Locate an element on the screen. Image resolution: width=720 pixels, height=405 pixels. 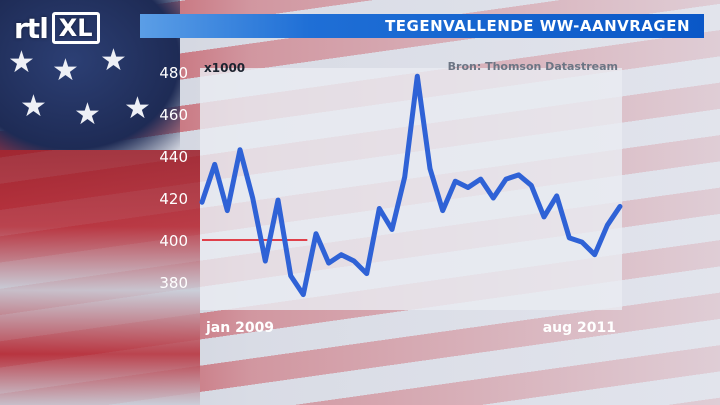
title-bar: TEGENVALLENDE WW-AANVRAGEN is located at coordinates (422, 26).